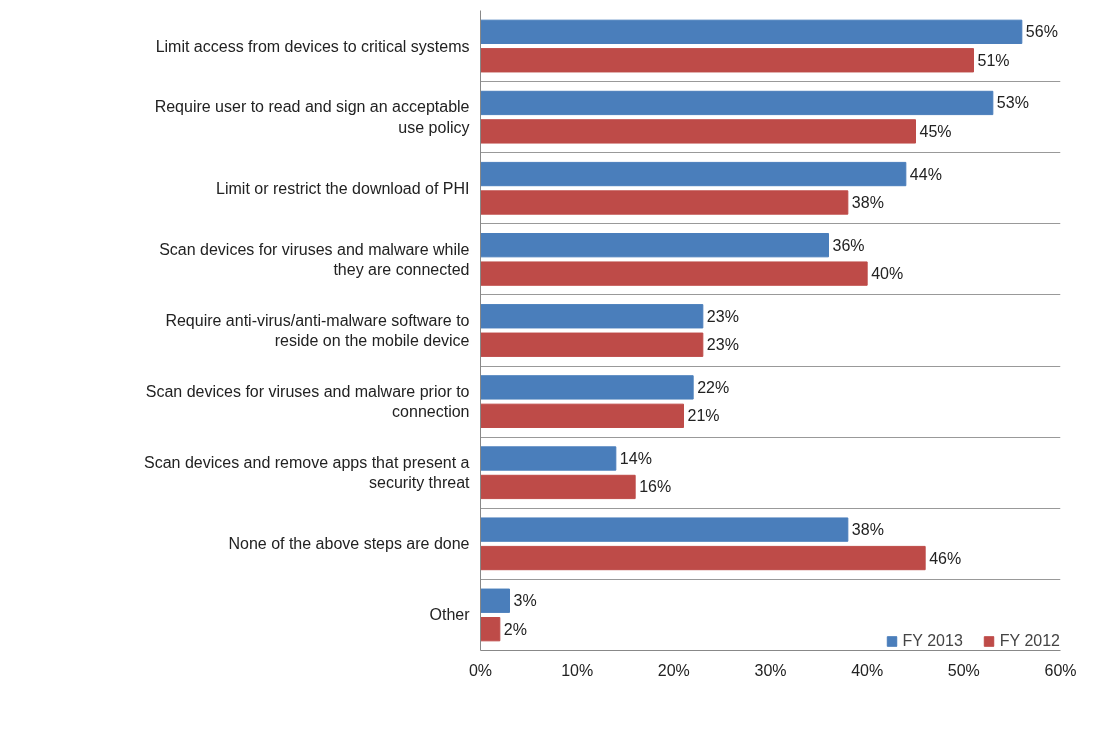 The image size is (1110, 735). What do you see at coordinates (1029, 641) in the screenshot?
I see `legend-label: FY 2012` at bounding box center [1029, 641].